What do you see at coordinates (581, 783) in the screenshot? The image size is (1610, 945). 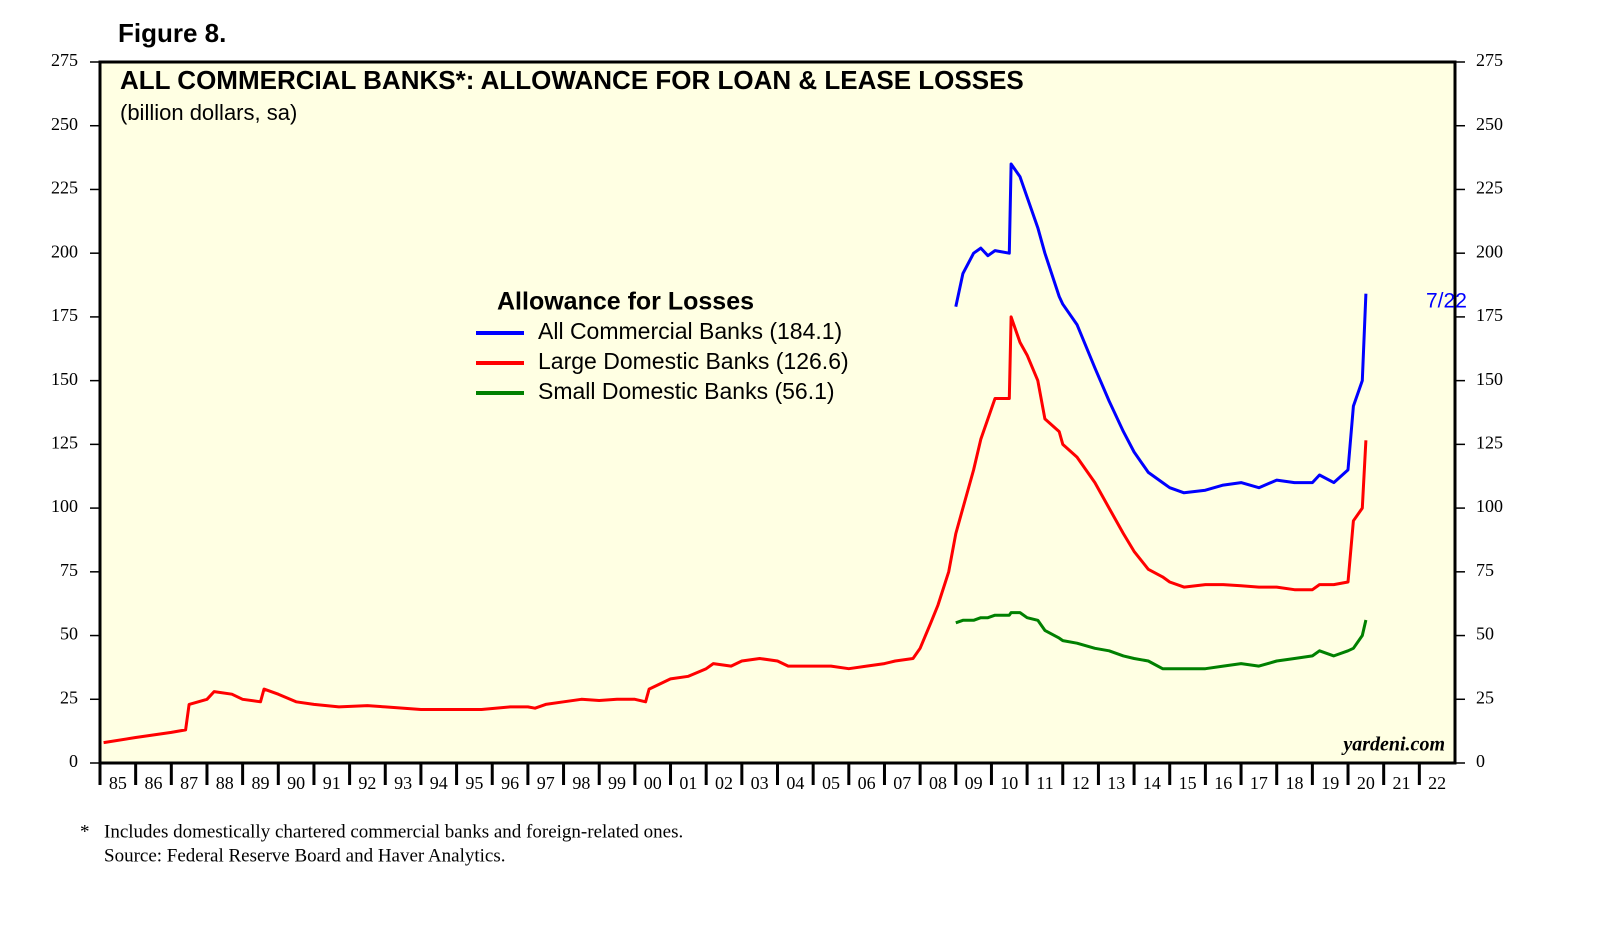 I see `x-tick-label: 98` at bounding box center [581, 783].